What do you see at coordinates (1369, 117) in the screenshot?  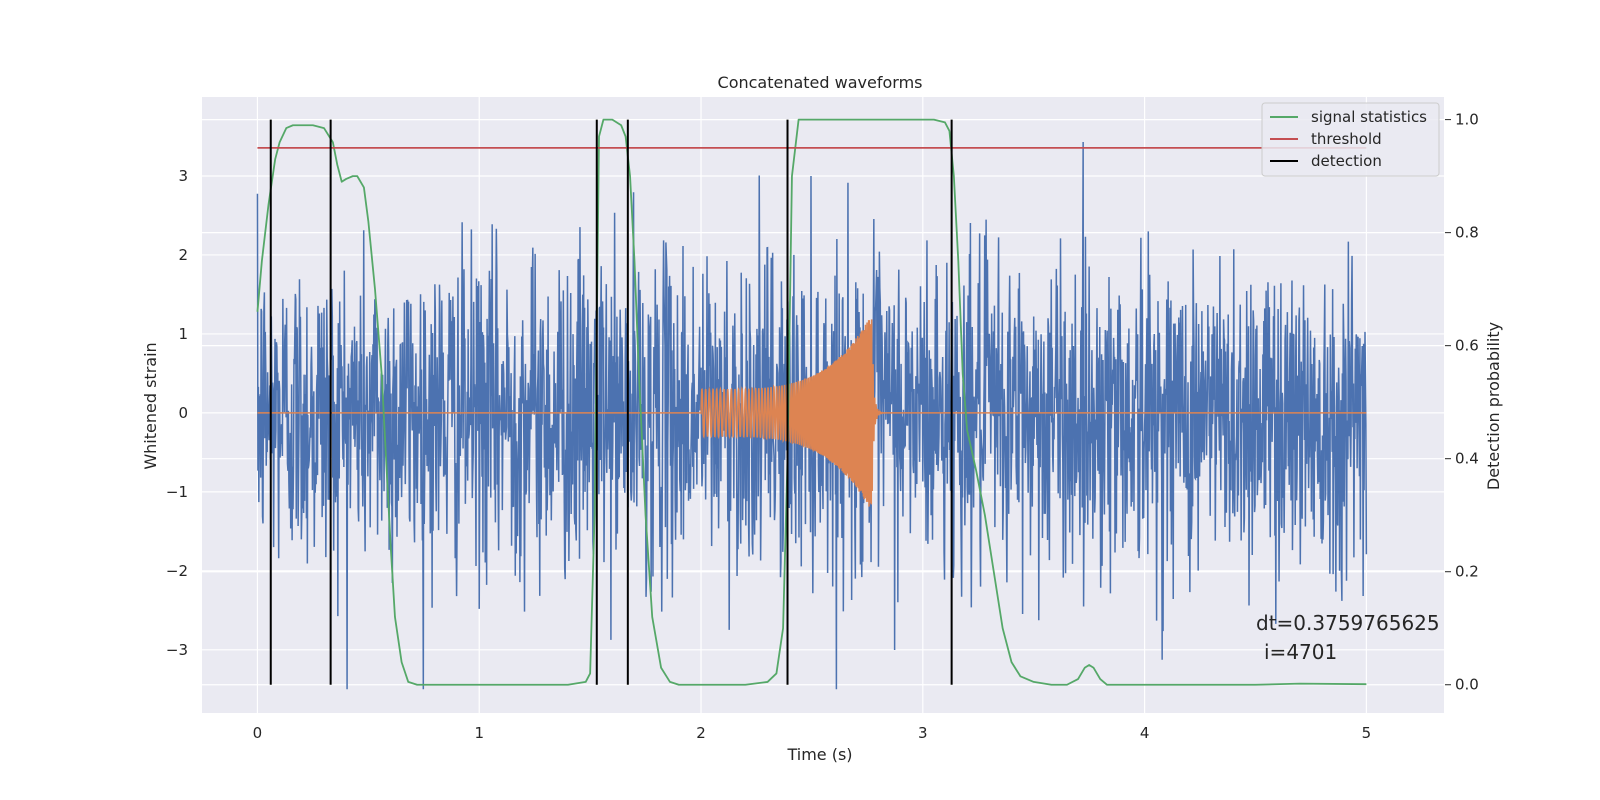 I see `legend-label-signal-statistics: signal statistics` at bounding box center [1369, 117].